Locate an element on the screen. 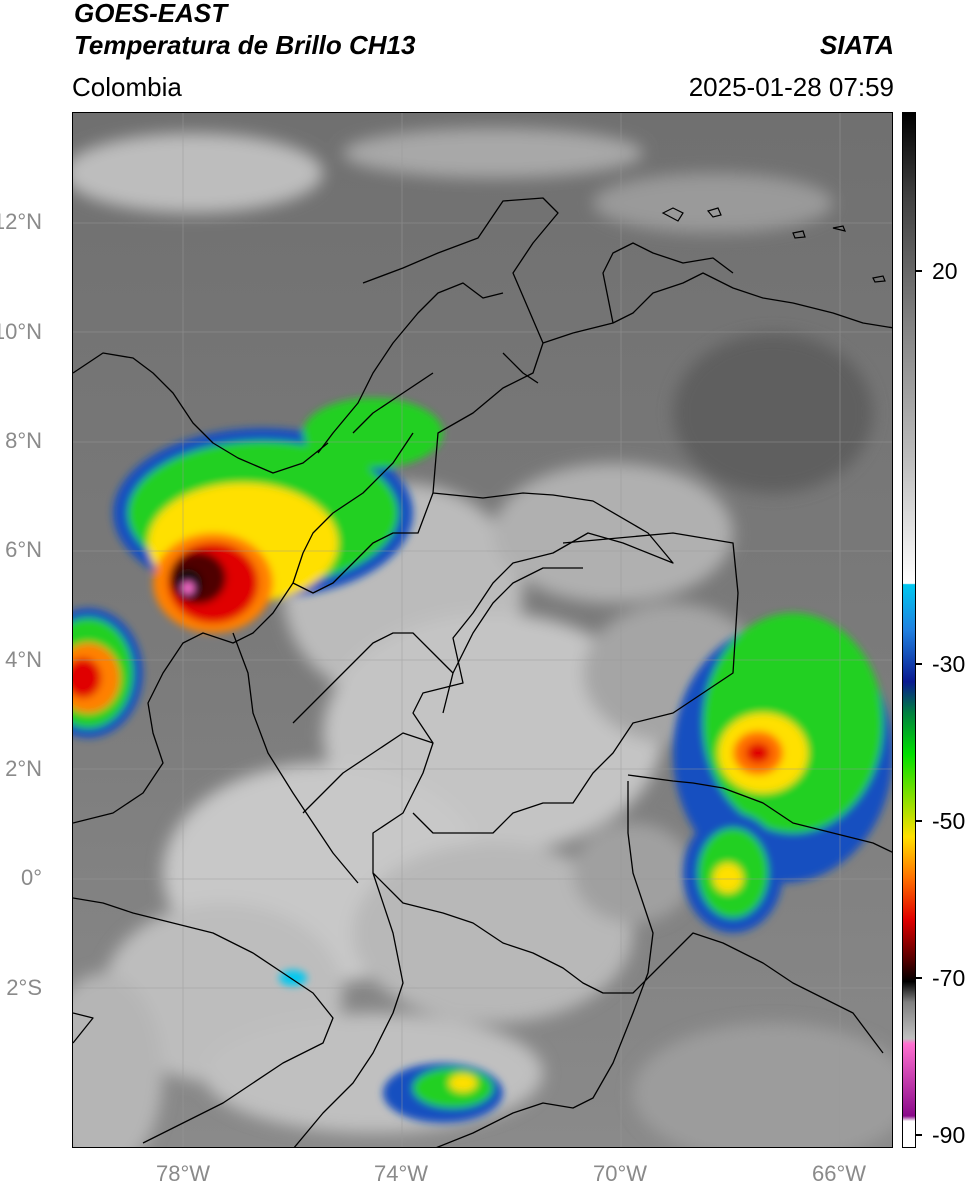 The image size is (966, 1190). satellite-title: GOES-EAST is located at coordinates (151, 14).